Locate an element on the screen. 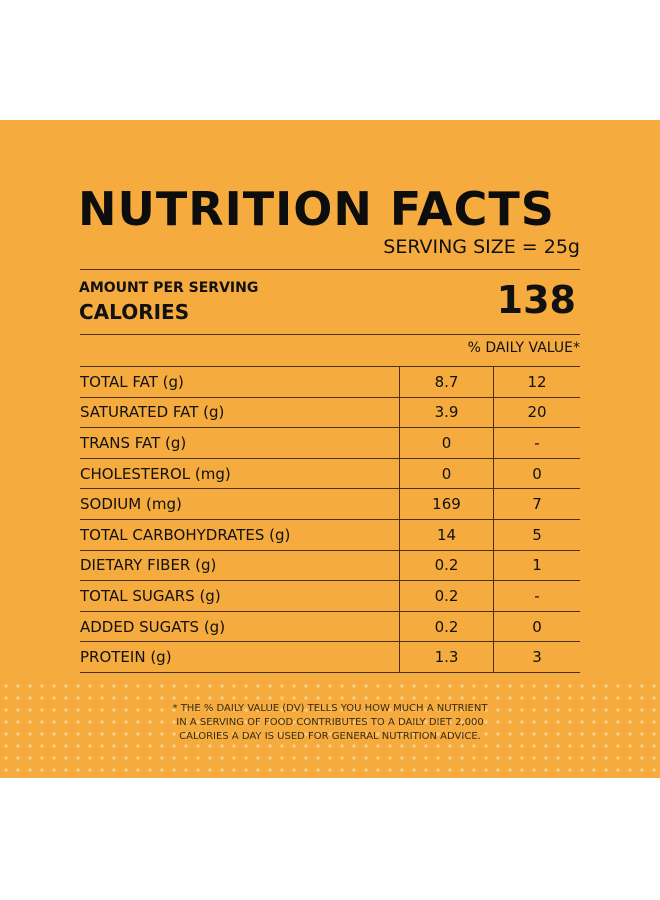 The height and width of the screenshot is (900, 660). amount-per-serving-label: AMOUNT PER SERVING is located at coordinates (169, 288).